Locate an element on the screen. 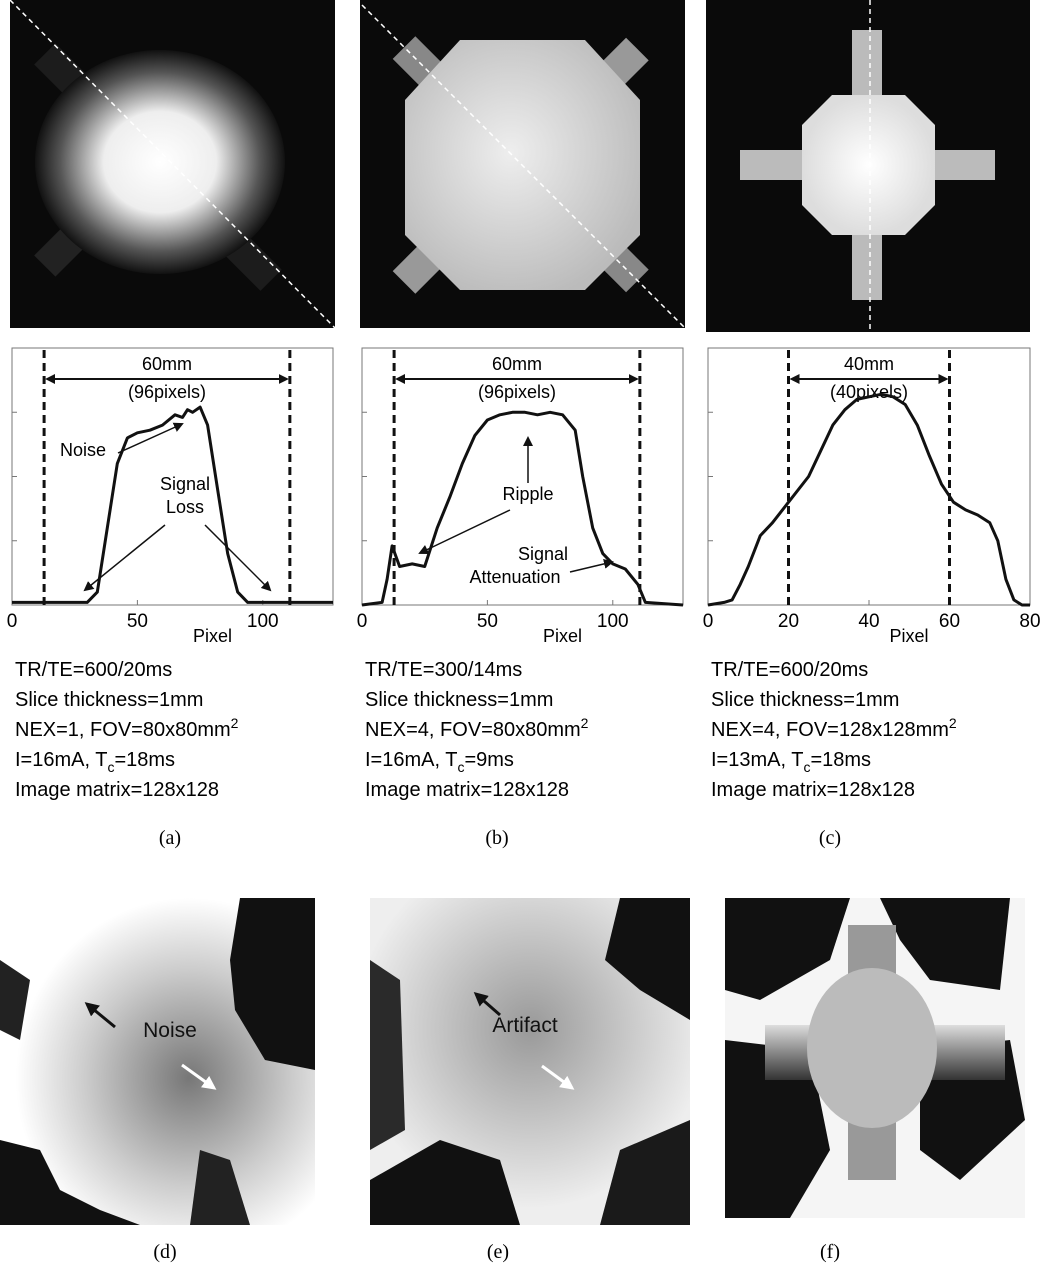 The width and height of the screenshot is (1047, 1280). parameter-text: NEX=4, FOV=80x80mm is located at coordinates (473, 730).